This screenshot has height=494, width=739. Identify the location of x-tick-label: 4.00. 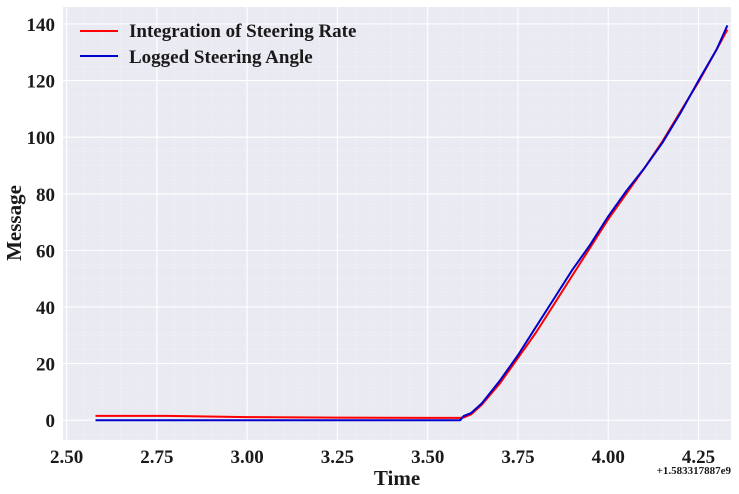
(608, 457).